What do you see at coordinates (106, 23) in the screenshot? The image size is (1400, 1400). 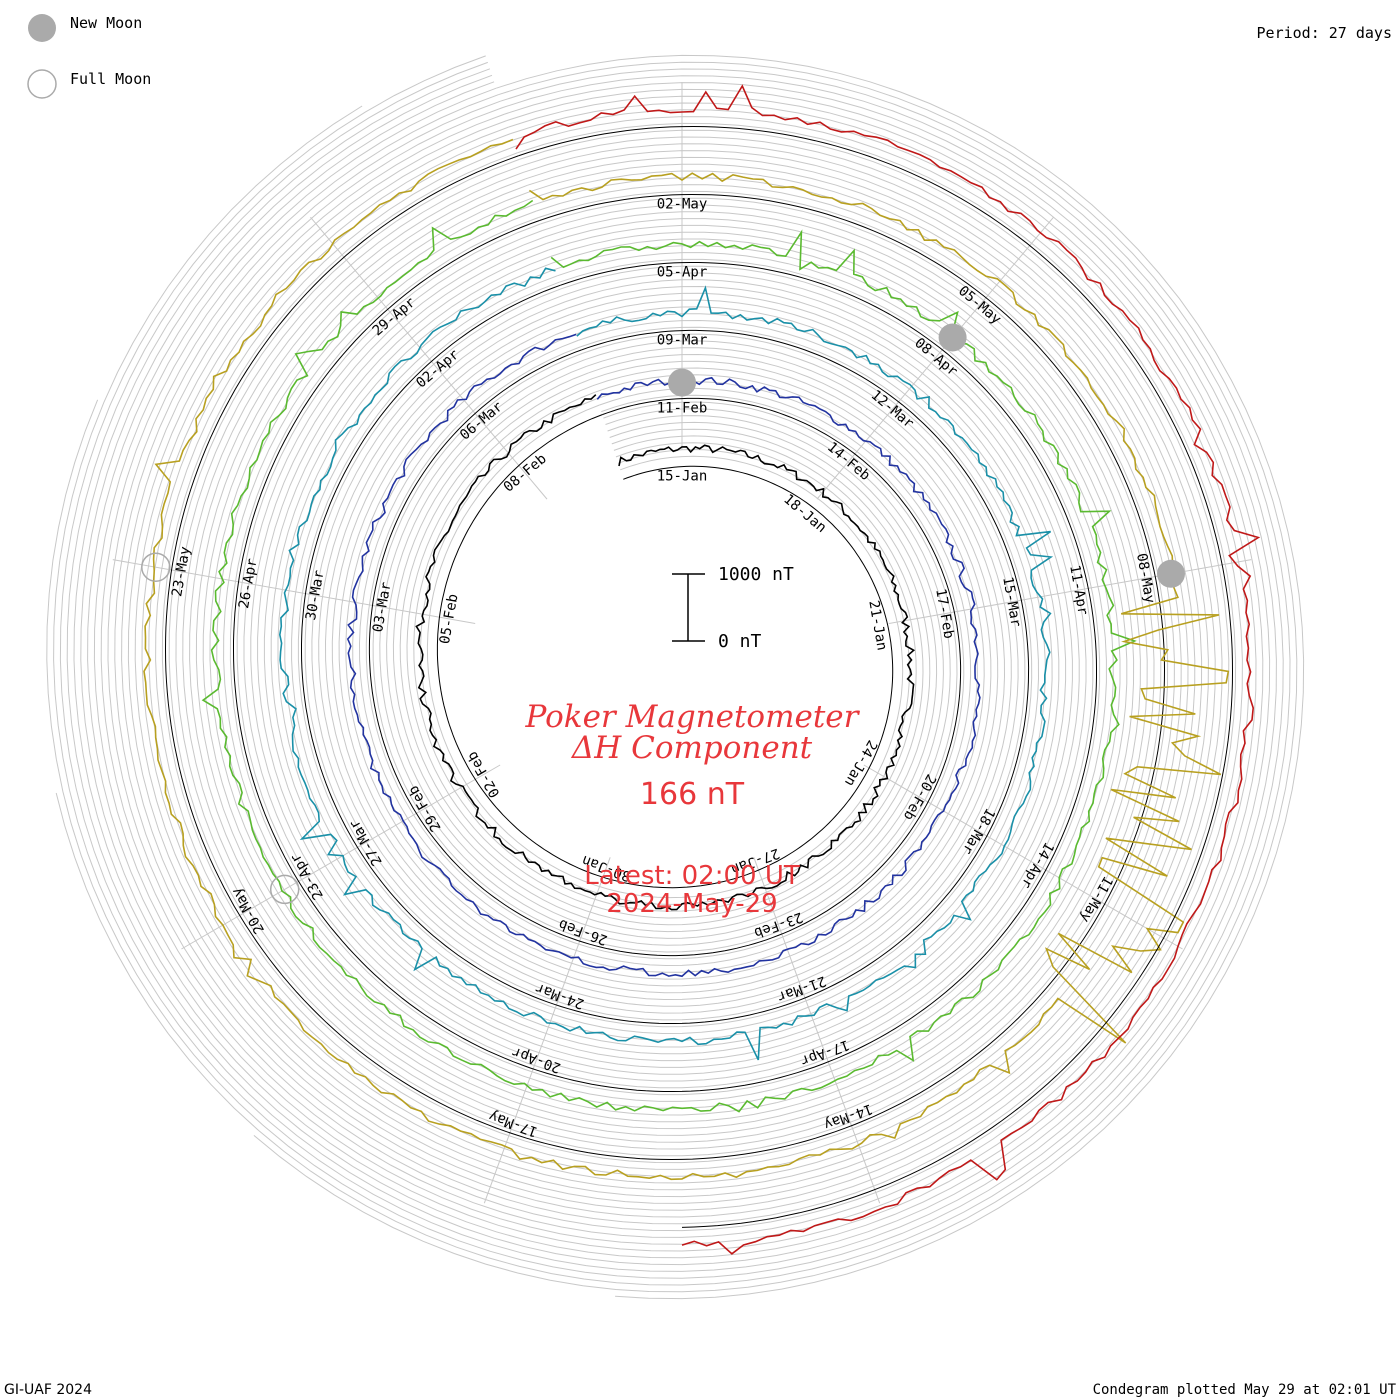 I see `new-moon-legend-label: New Moon` at bounding box center [106, 23].